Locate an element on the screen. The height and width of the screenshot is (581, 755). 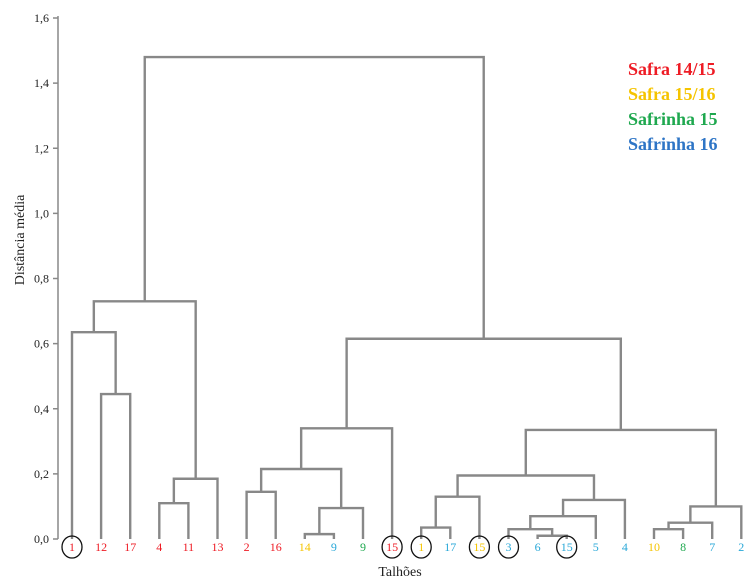
leaf-12: 1 is located at coordinates (421, 547).